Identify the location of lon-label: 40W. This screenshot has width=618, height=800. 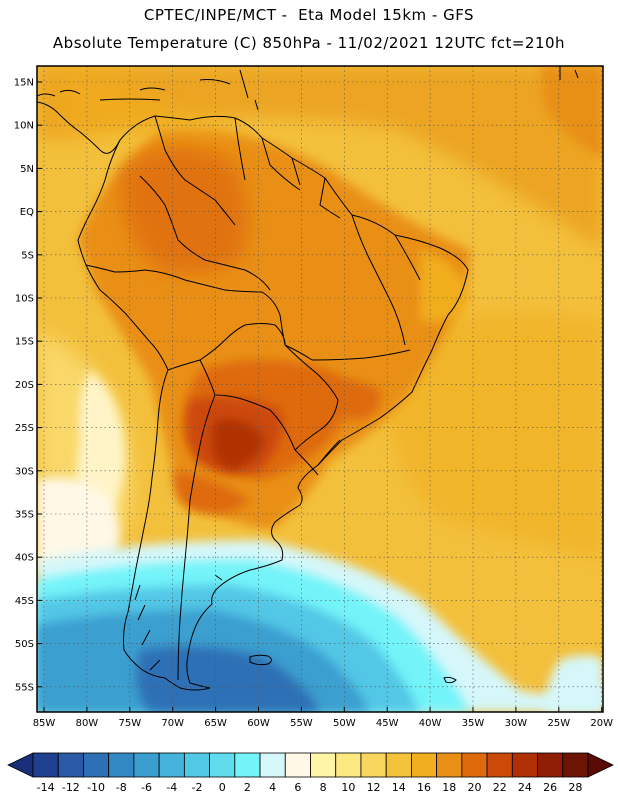
(430, 723).